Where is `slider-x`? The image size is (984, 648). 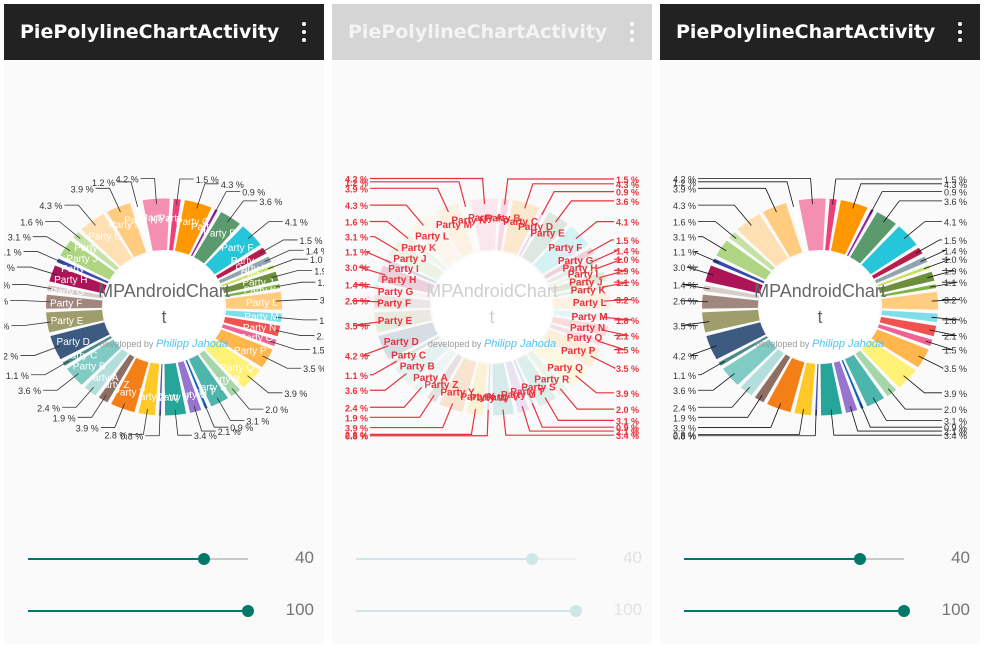 slider-x is located at coordinates (794, 559).